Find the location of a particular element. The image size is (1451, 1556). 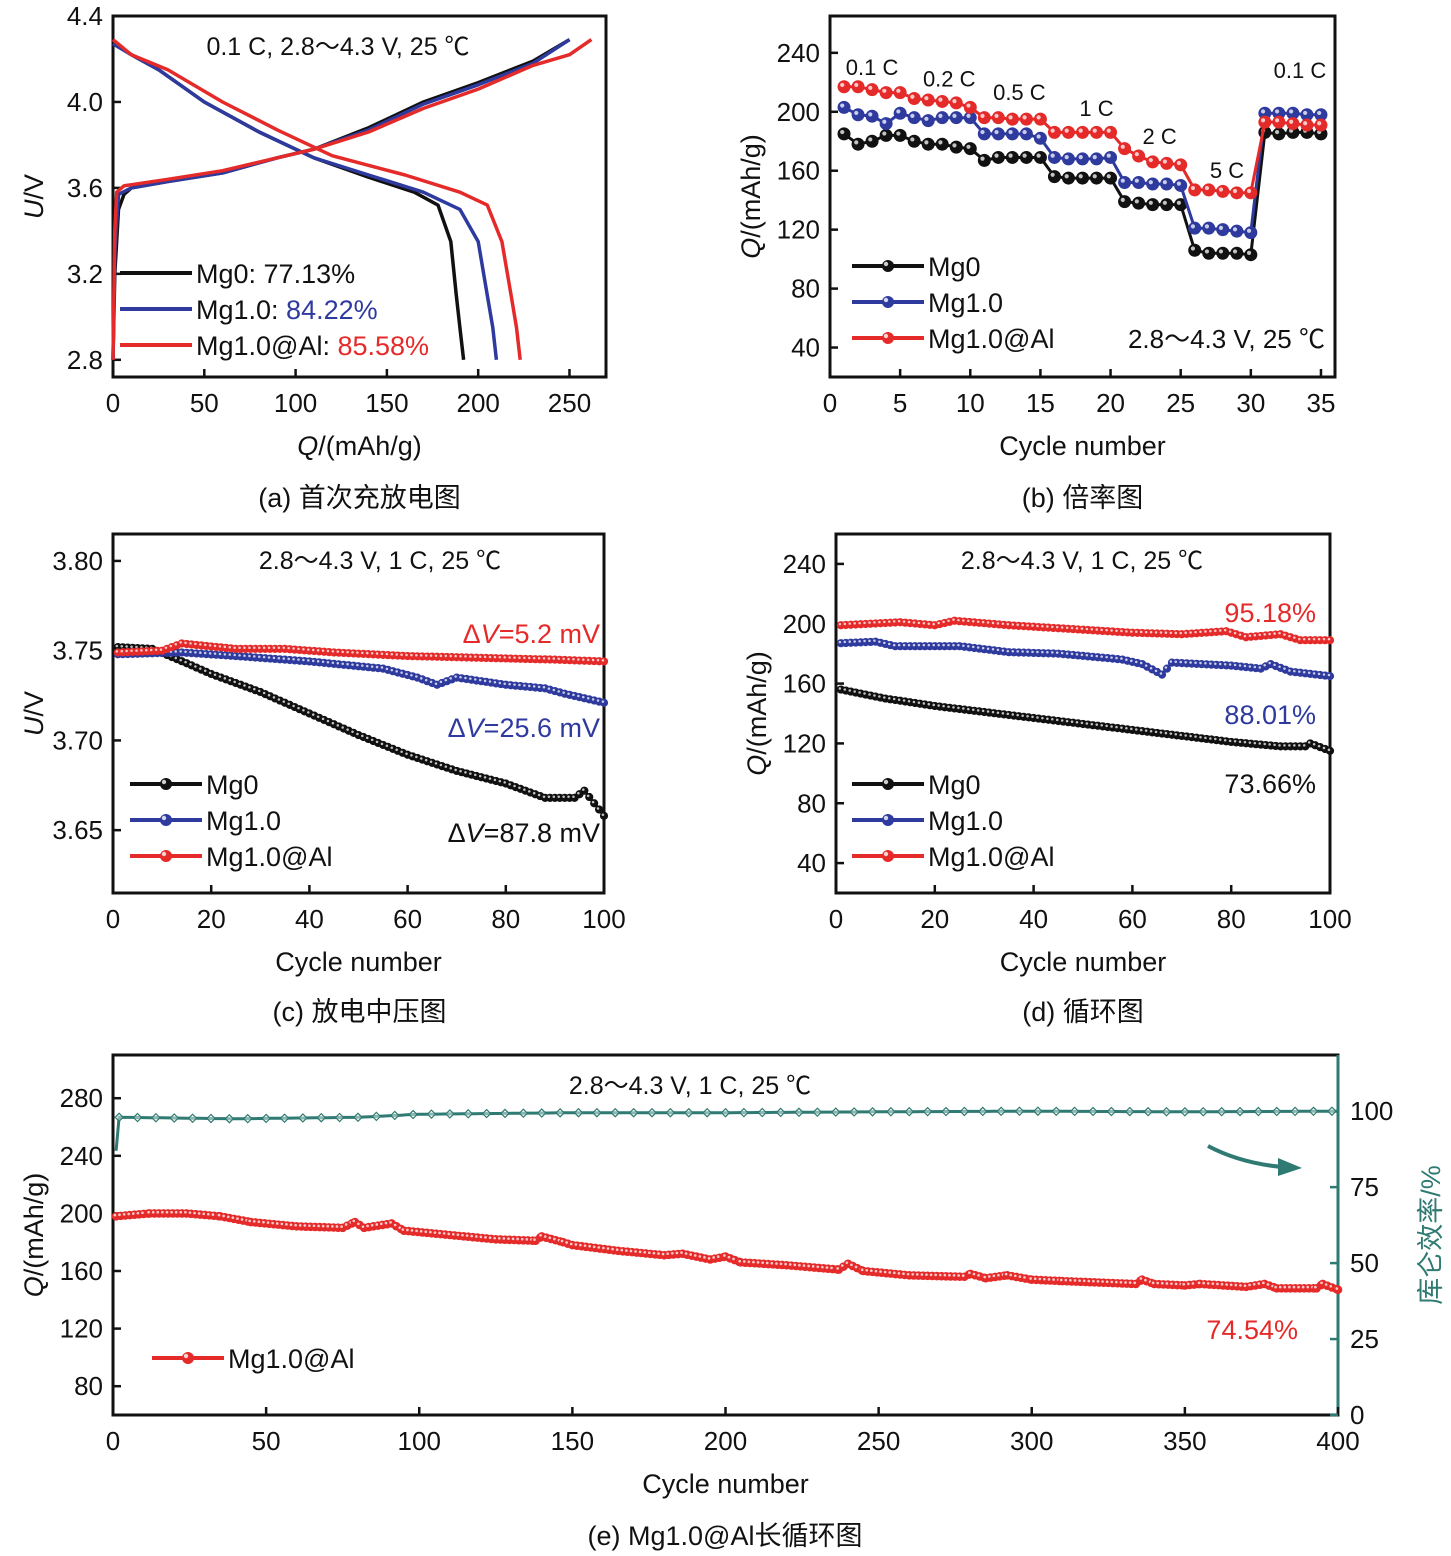

legend-series-name: Mg1.0@Al is located at coordinates (291, 1359).